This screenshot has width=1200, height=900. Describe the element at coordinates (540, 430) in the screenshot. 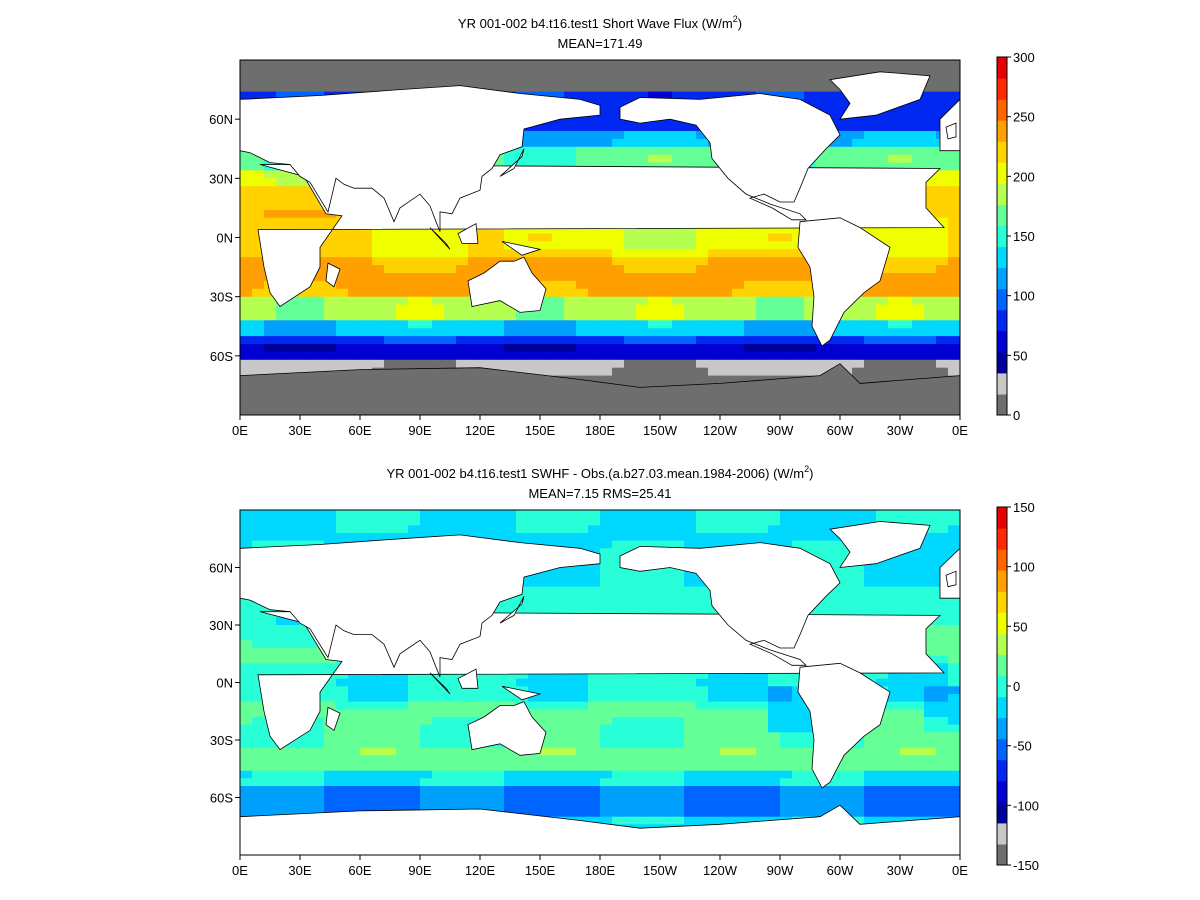

I see `x-tick-label: 150E` at that location.